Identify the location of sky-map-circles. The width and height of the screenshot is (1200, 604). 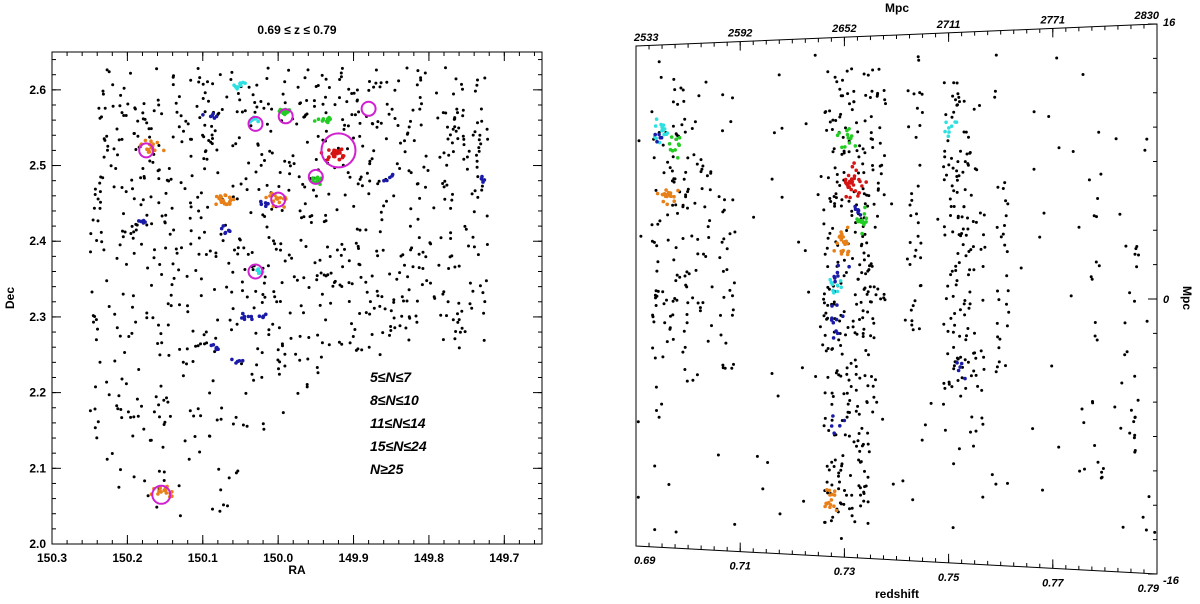
(257, 302).